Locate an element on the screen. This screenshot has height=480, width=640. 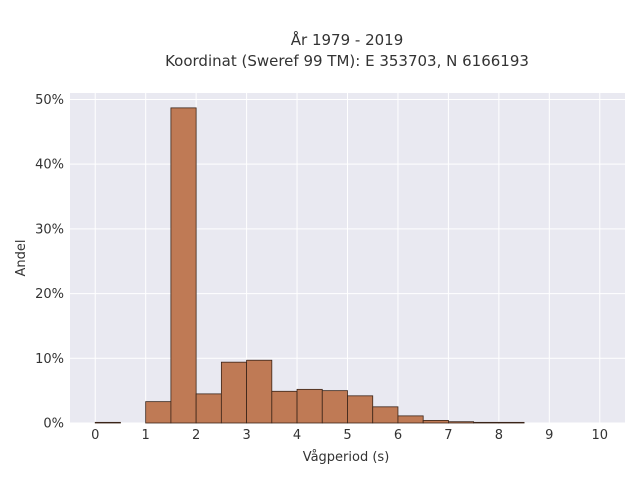
y-tick-labels: 0% 10% 20% 30% 40% 50% is located at coordinates (49, 262).